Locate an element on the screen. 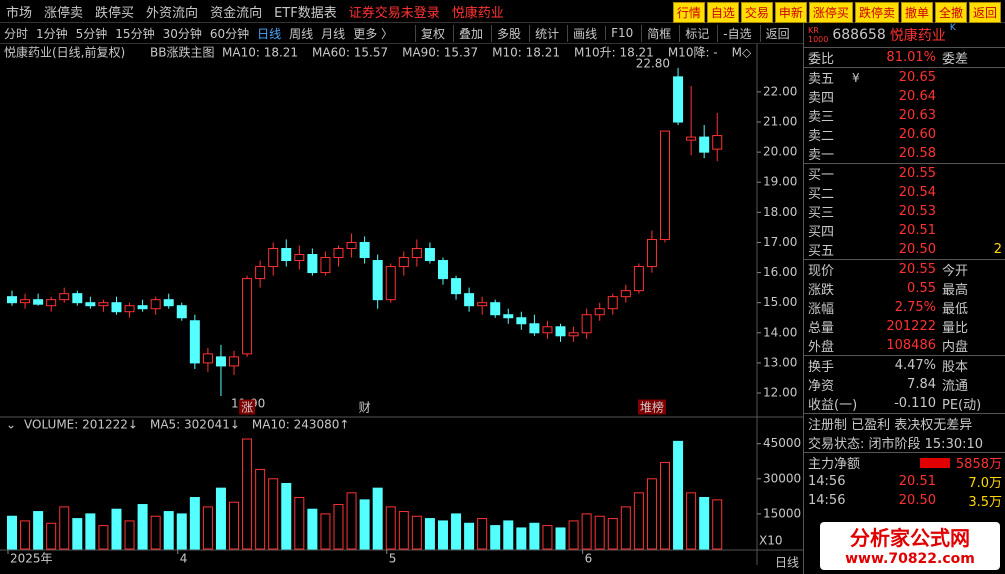 This screenshot has width=1005, height=574. quick-button: 涨停买 is located at coordinates (830, 12).